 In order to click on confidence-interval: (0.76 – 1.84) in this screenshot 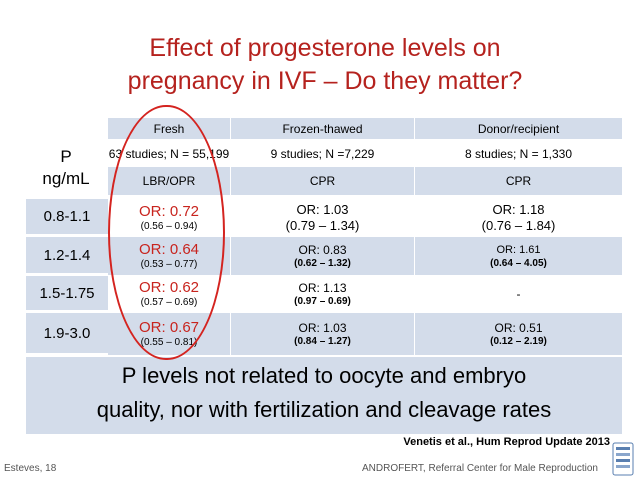, I will do `click(518, 225)`.